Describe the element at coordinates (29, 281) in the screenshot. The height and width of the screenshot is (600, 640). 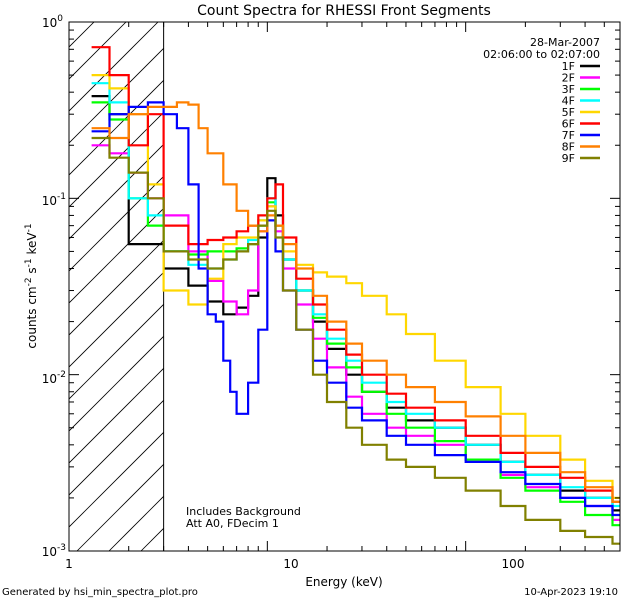
I see `y-label-exp: -2` at that location.